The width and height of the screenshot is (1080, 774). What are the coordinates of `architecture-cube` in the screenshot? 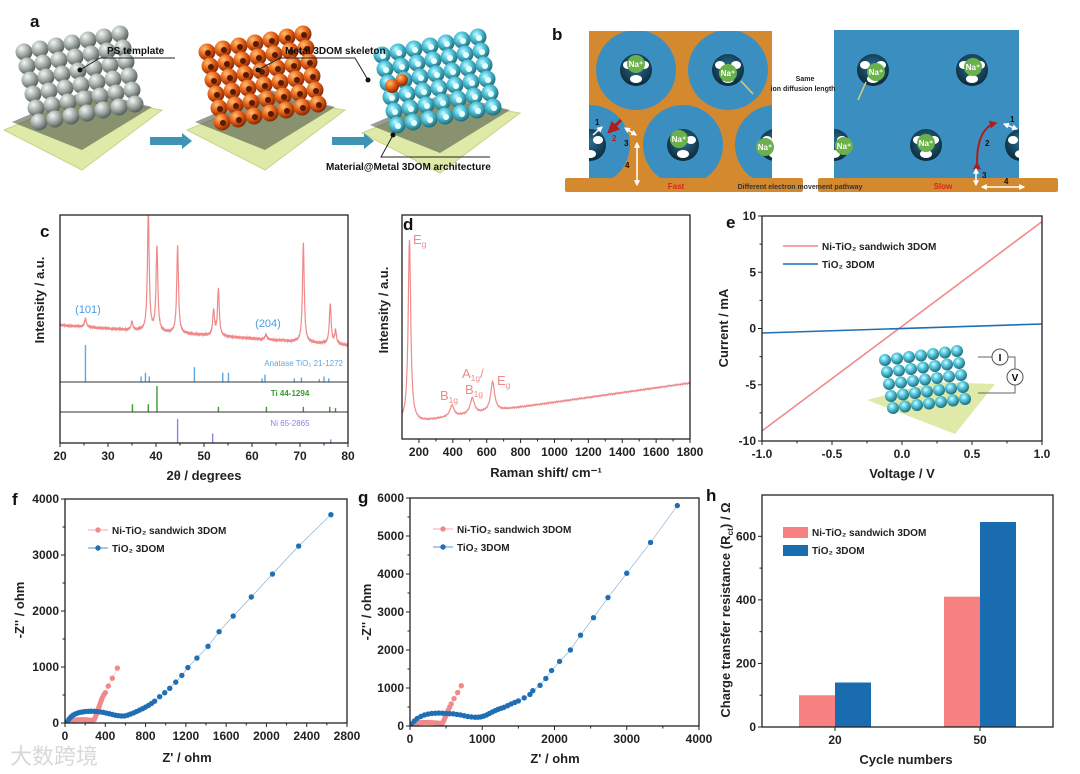 It's located at (441, 101).